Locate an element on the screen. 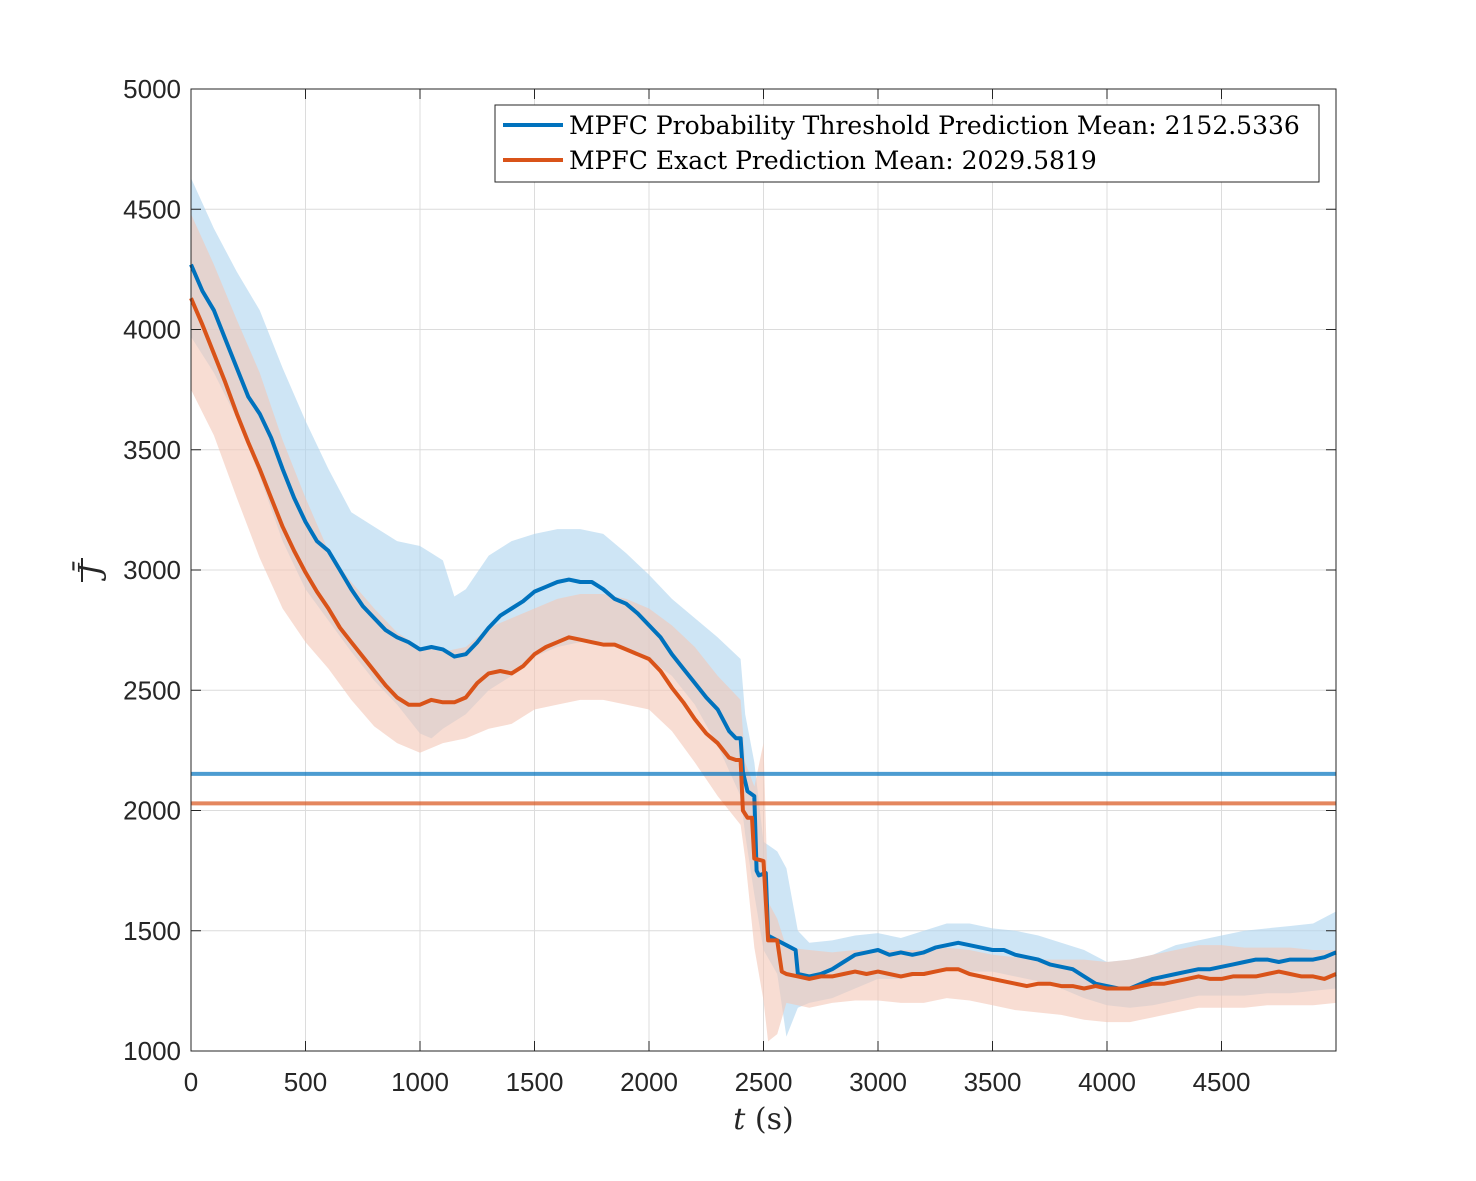 Image resolution: width=1476 pixels, height=1181 pixels. y-axis-label: J̄ is located at coordinates (90, 571).